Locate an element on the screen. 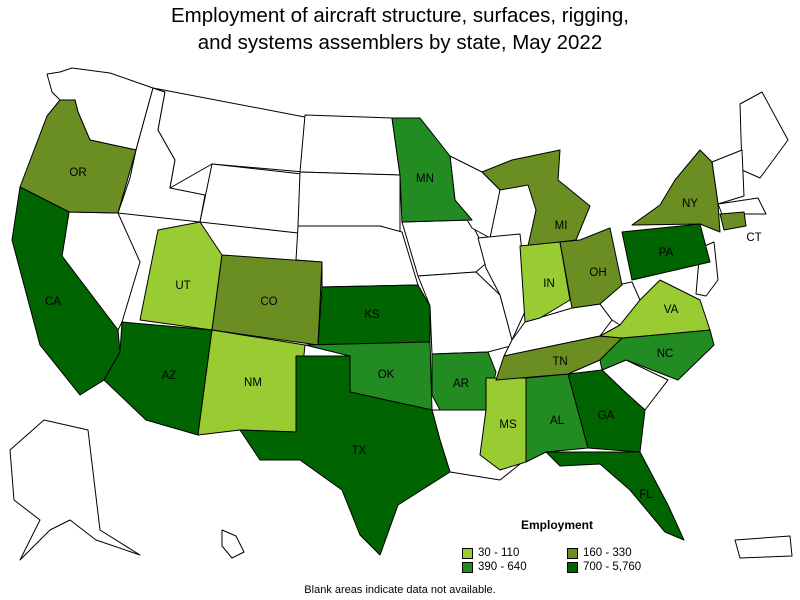 This screenshot has height=600, width=800. label-MN: MN is located at coordinates (425, 179).